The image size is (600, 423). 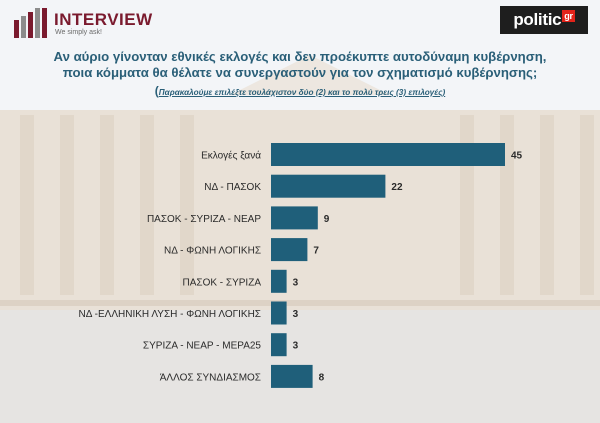 What do you see at coordinates (322, 377) in the screenshot?
I see `value-label-7: 8` at bounding box center [322, 377].